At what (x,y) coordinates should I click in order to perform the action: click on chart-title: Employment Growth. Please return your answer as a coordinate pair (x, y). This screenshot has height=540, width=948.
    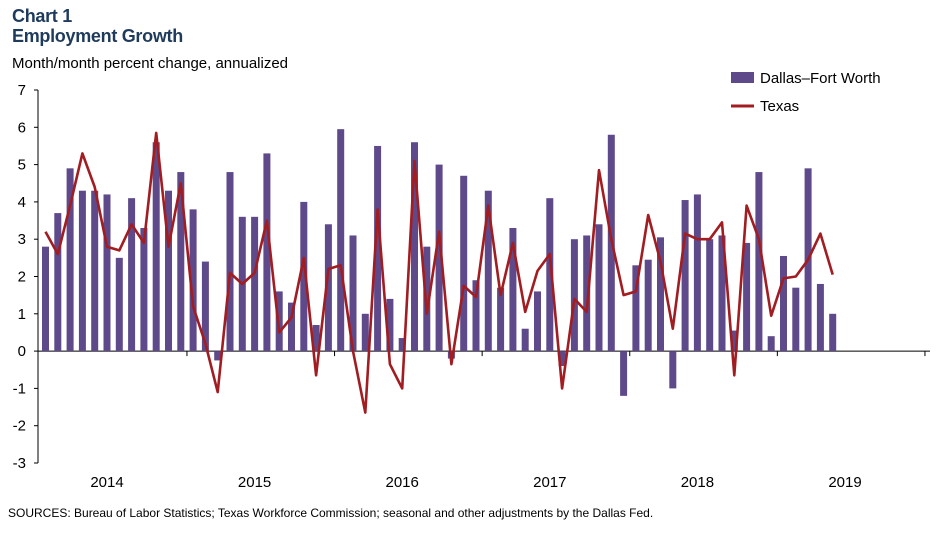
    Looking at the image, I should click on (97, 36).